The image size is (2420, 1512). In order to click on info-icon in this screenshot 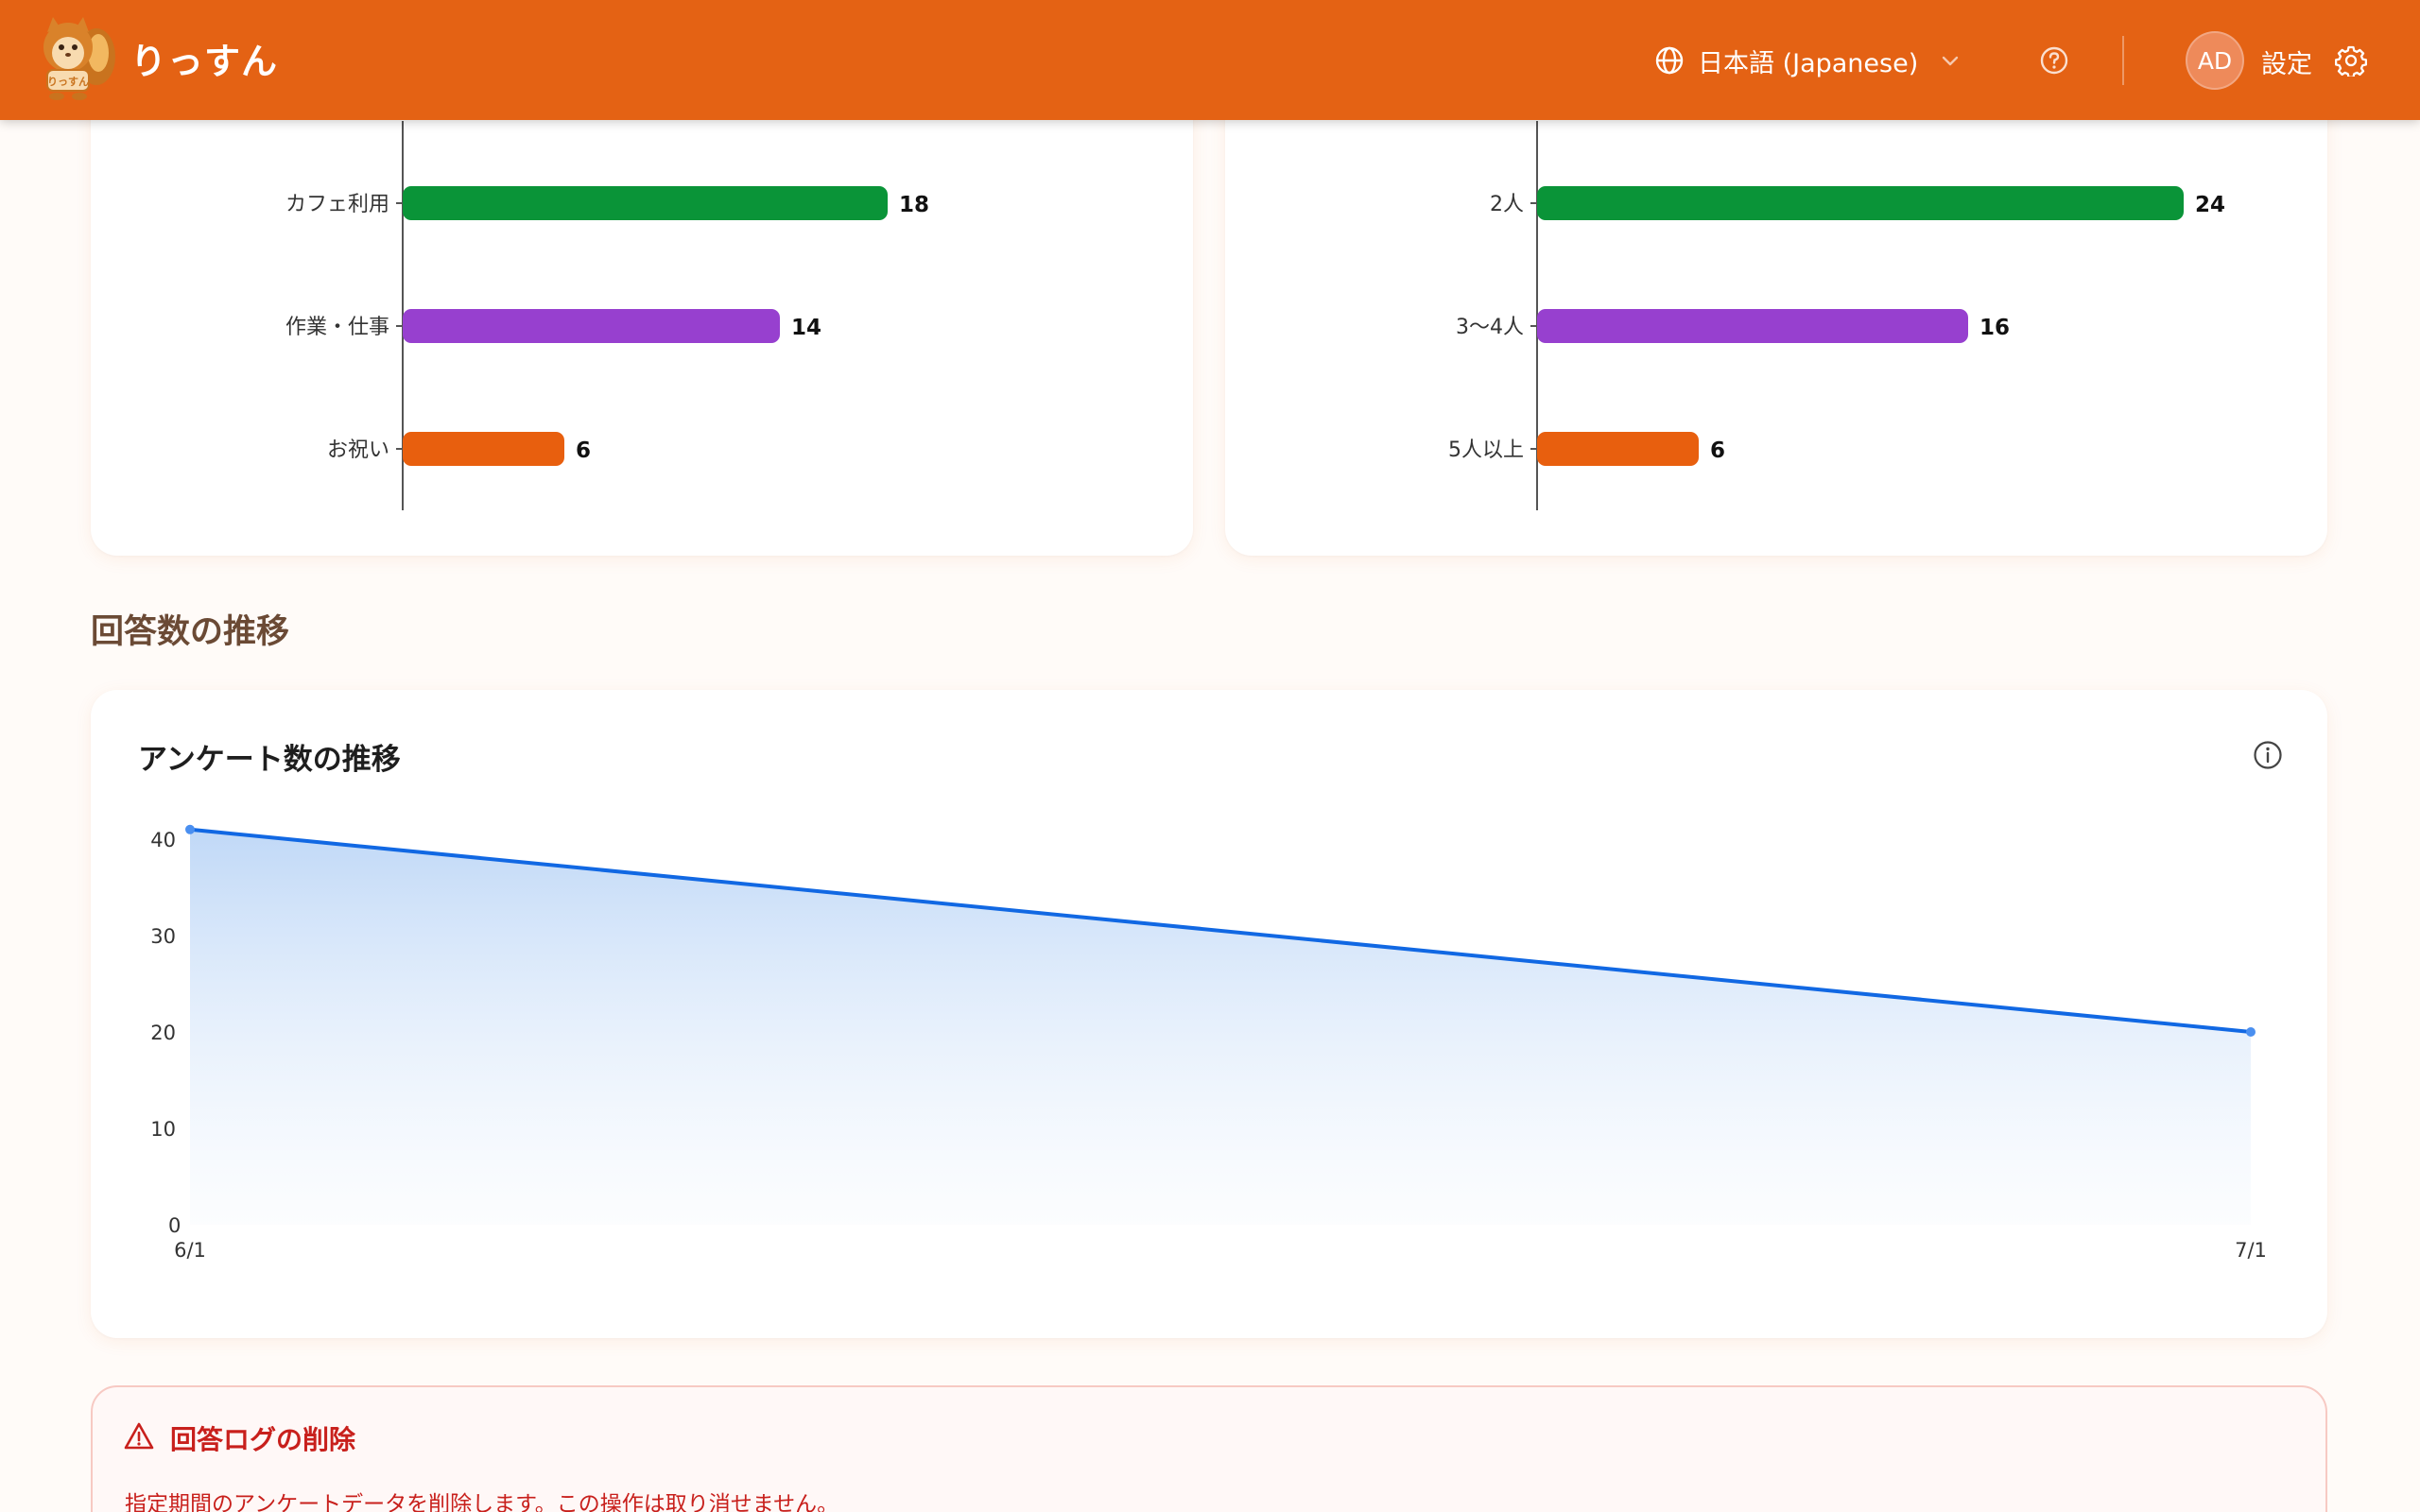, I will do `click(2268, 755)`.